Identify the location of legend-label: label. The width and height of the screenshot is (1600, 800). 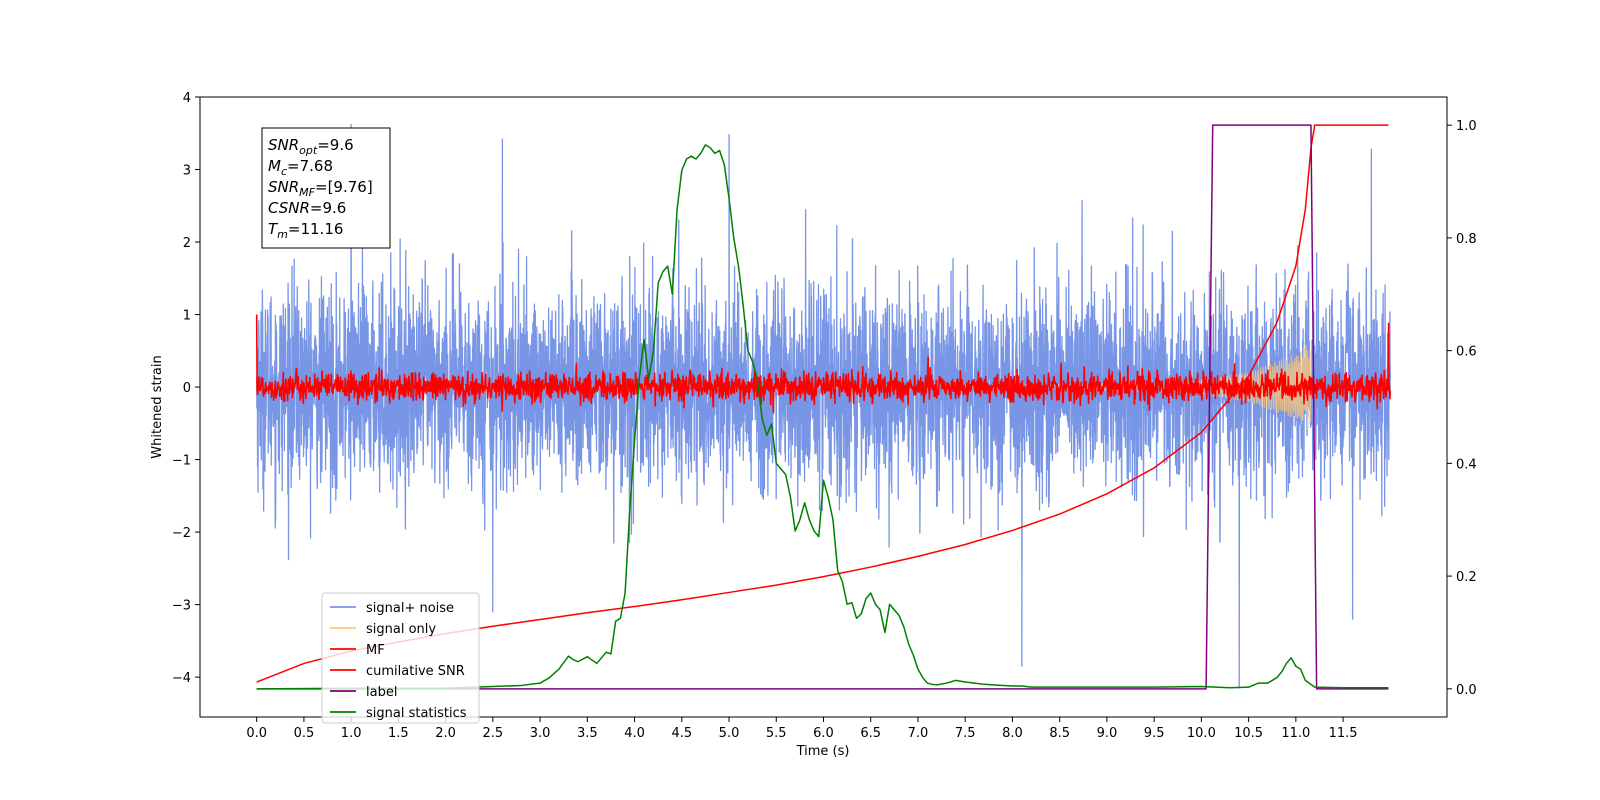
(381, 692).